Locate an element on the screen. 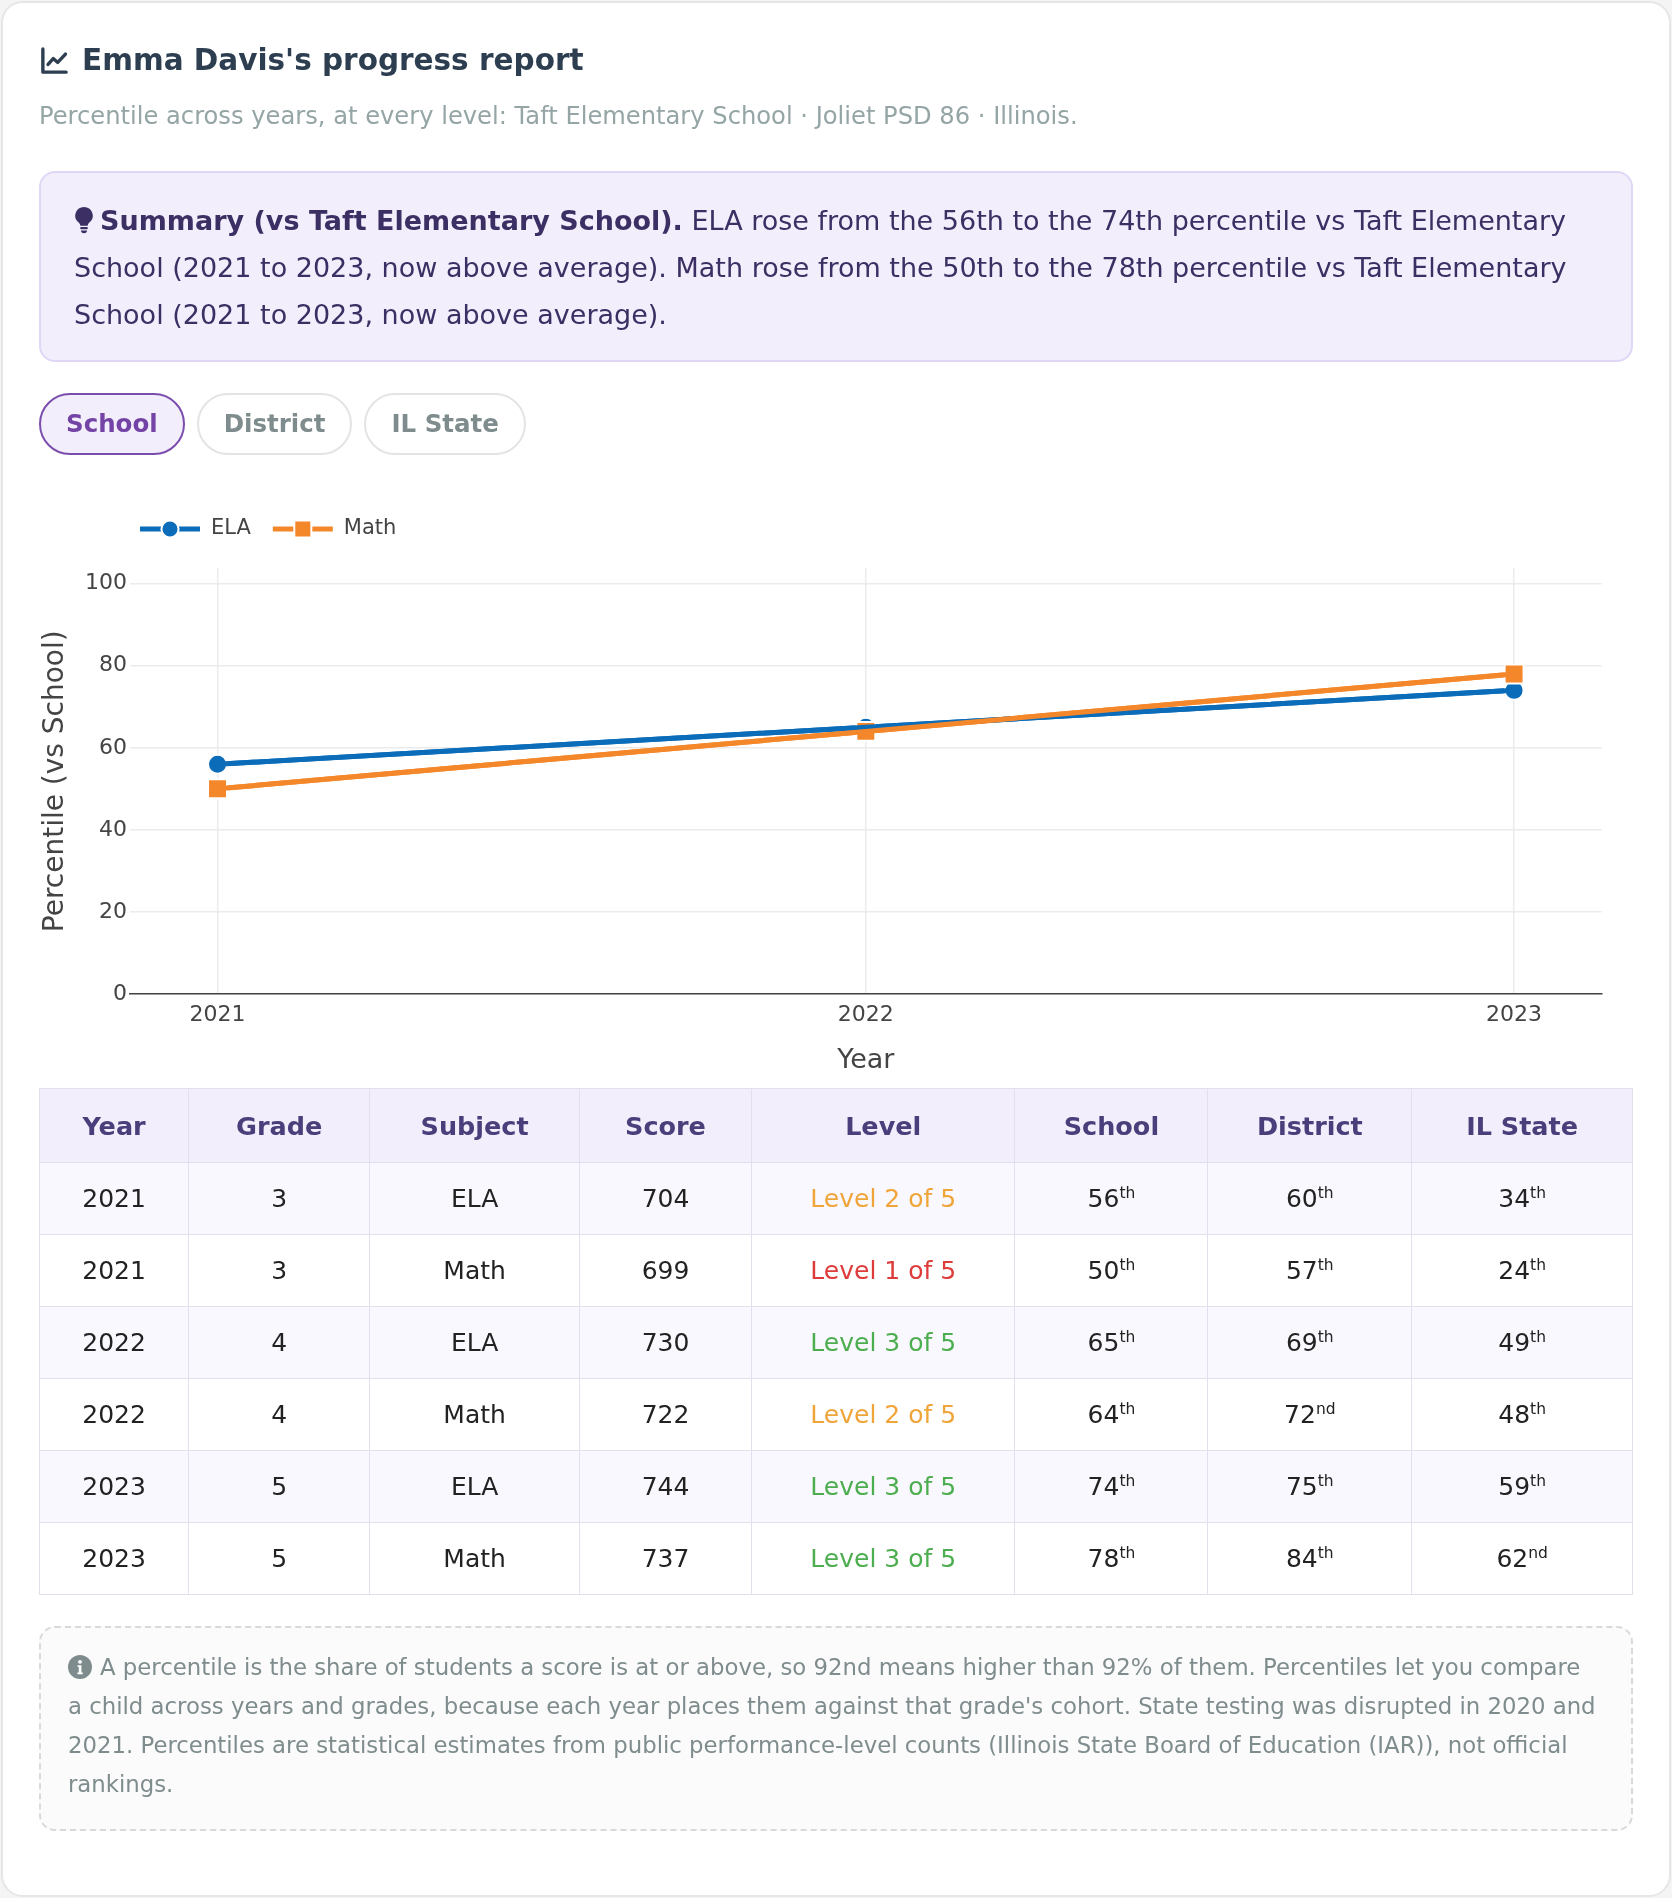  y-tick-label: 0 is located at coordinates (120, 992).